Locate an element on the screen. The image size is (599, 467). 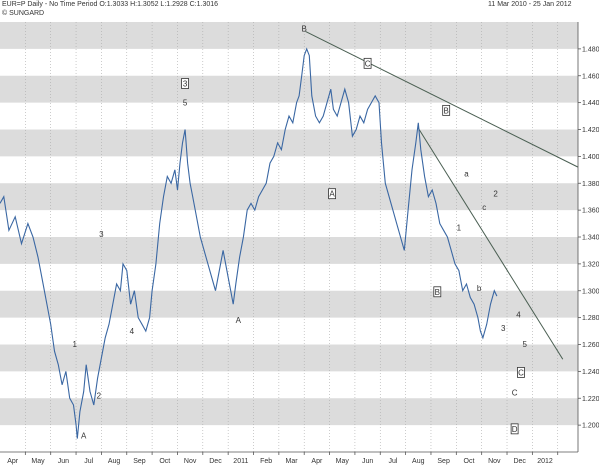
wave-label: b is located at coordinates (479, 288).